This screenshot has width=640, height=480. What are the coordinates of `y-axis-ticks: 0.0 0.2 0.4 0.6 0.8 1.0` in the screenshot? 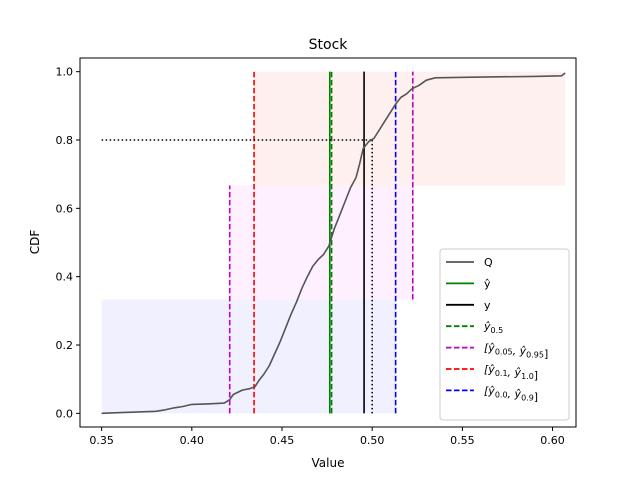 It's located at (68, 243).